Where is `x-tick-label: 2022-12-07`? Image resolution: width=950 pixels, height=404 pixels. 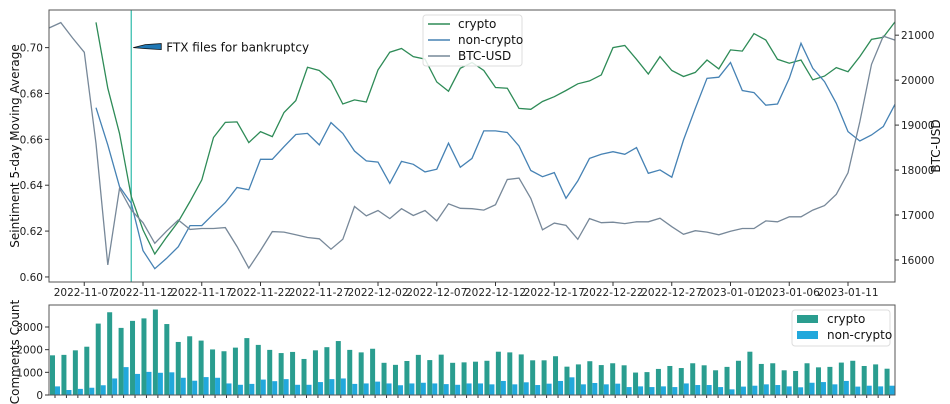 x-tick-label: 2022-12-07 is located at coordinates (436, 293).